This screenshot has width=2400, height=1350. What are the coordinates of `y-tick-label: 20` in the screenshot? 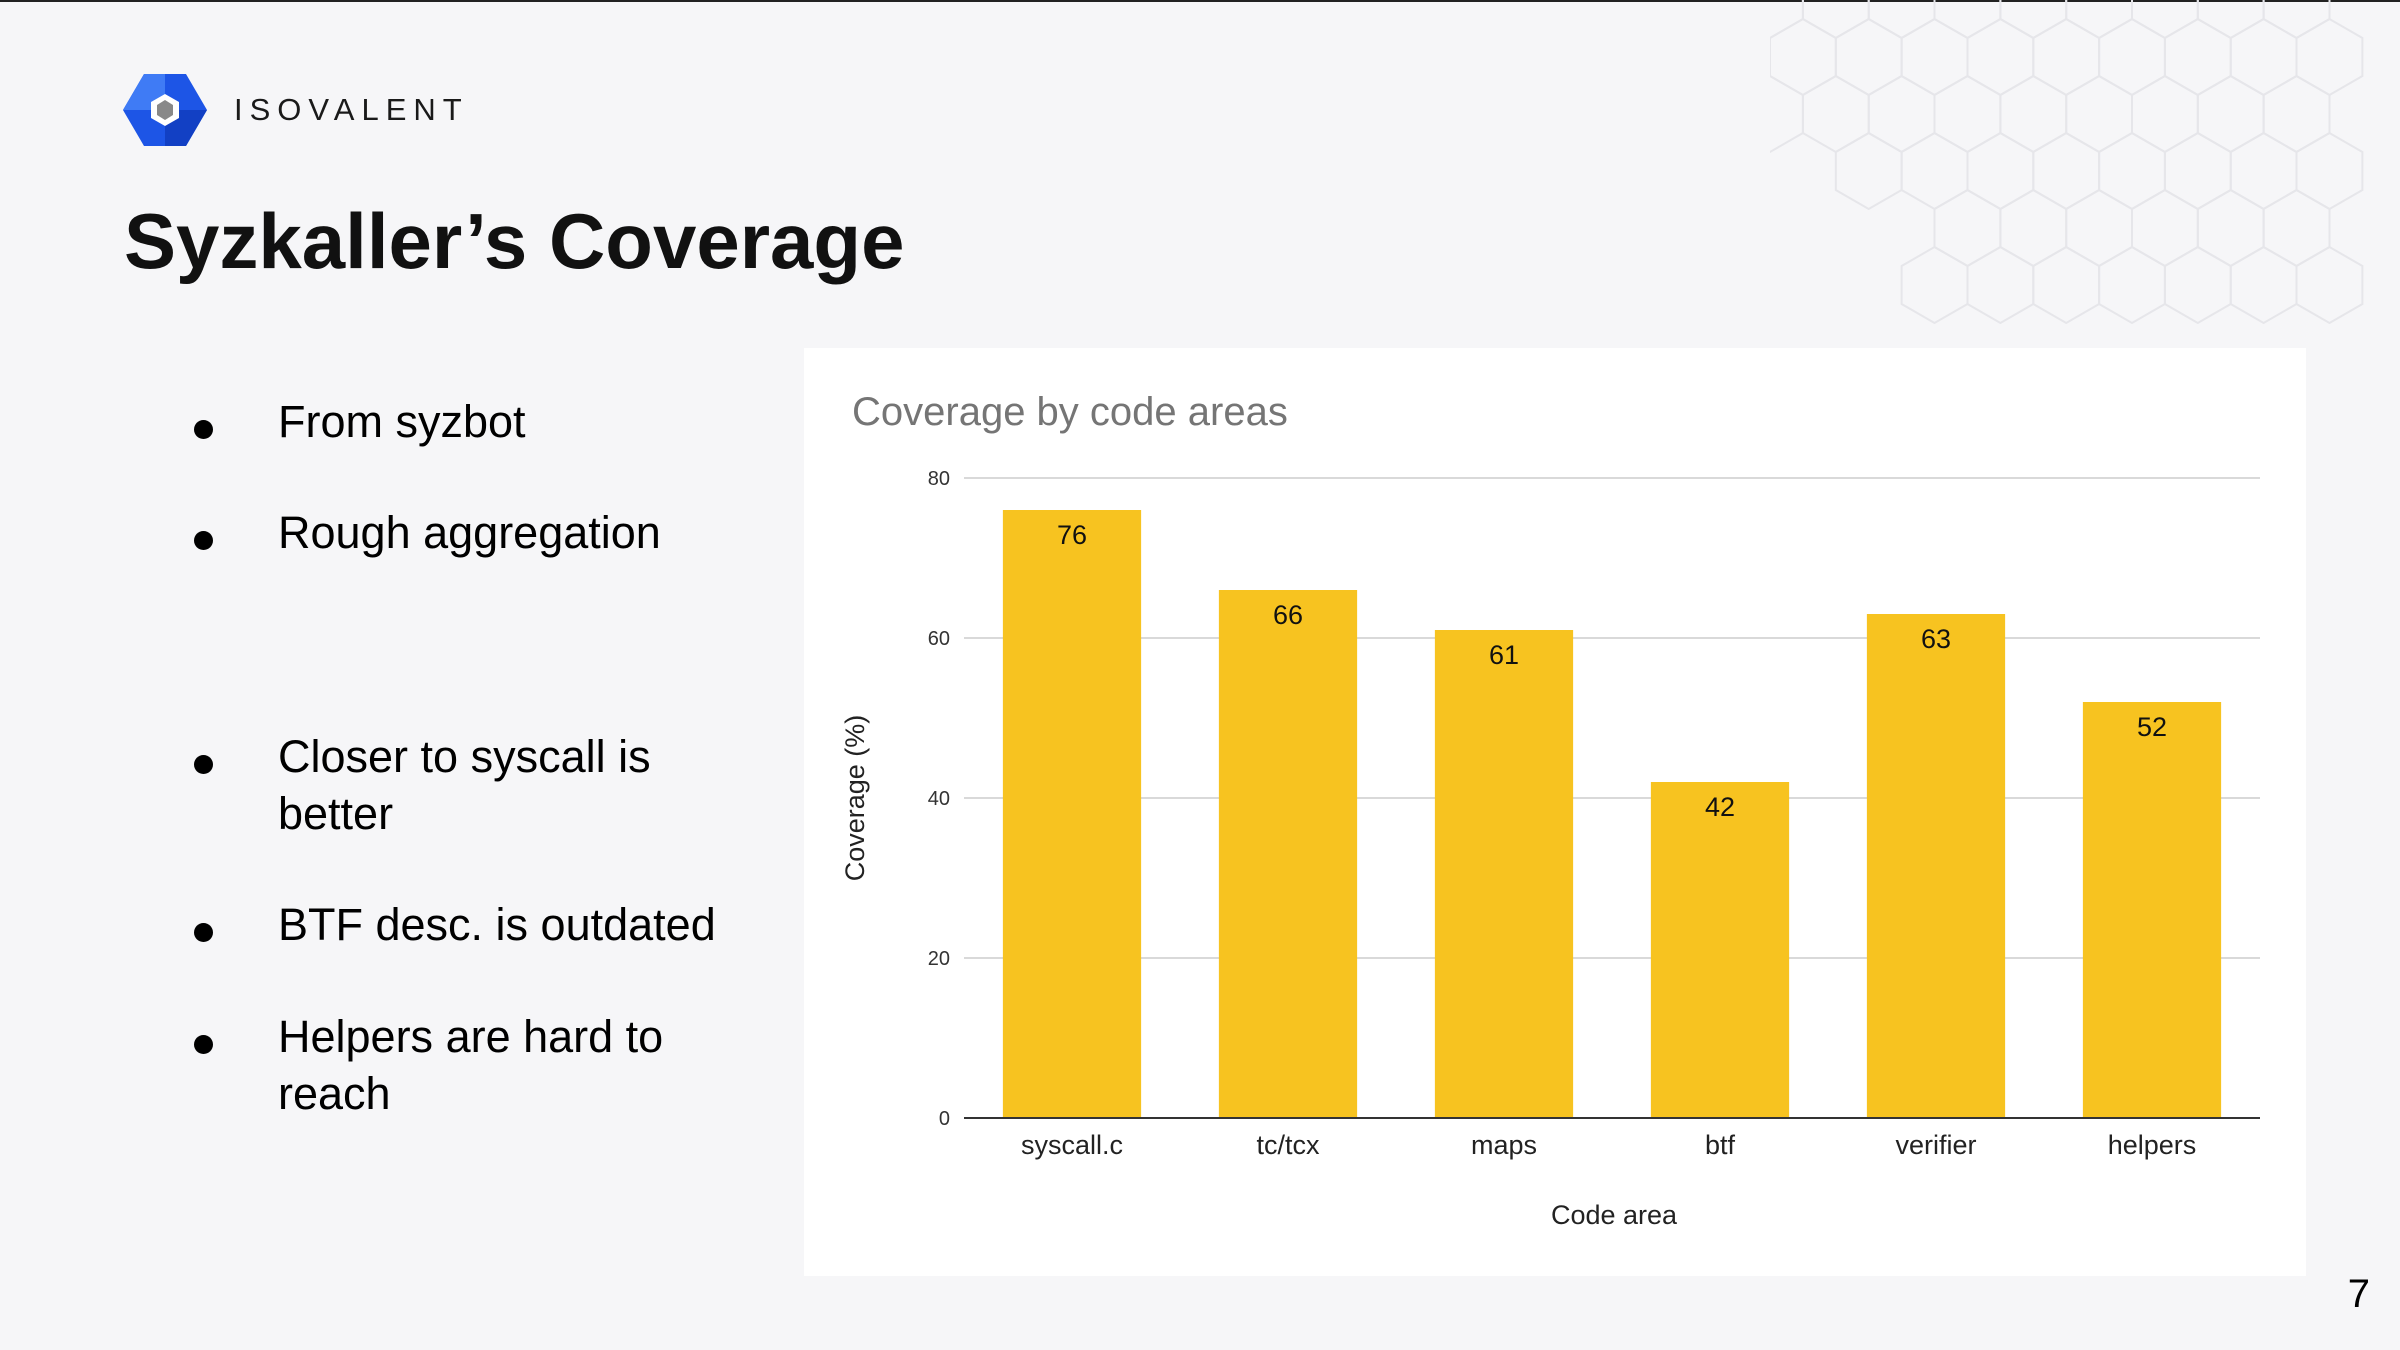 It's located at (939, 959).